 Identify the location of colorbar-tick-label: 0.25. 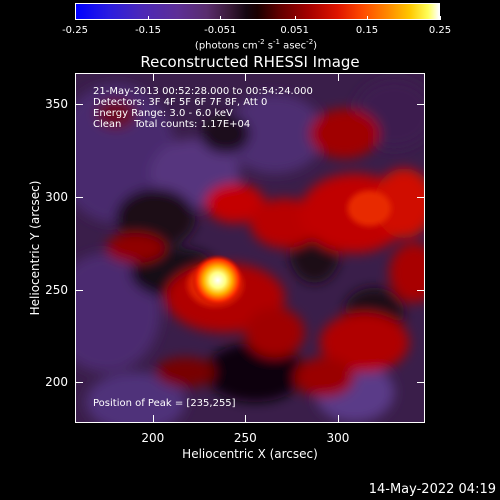
(440, 30).